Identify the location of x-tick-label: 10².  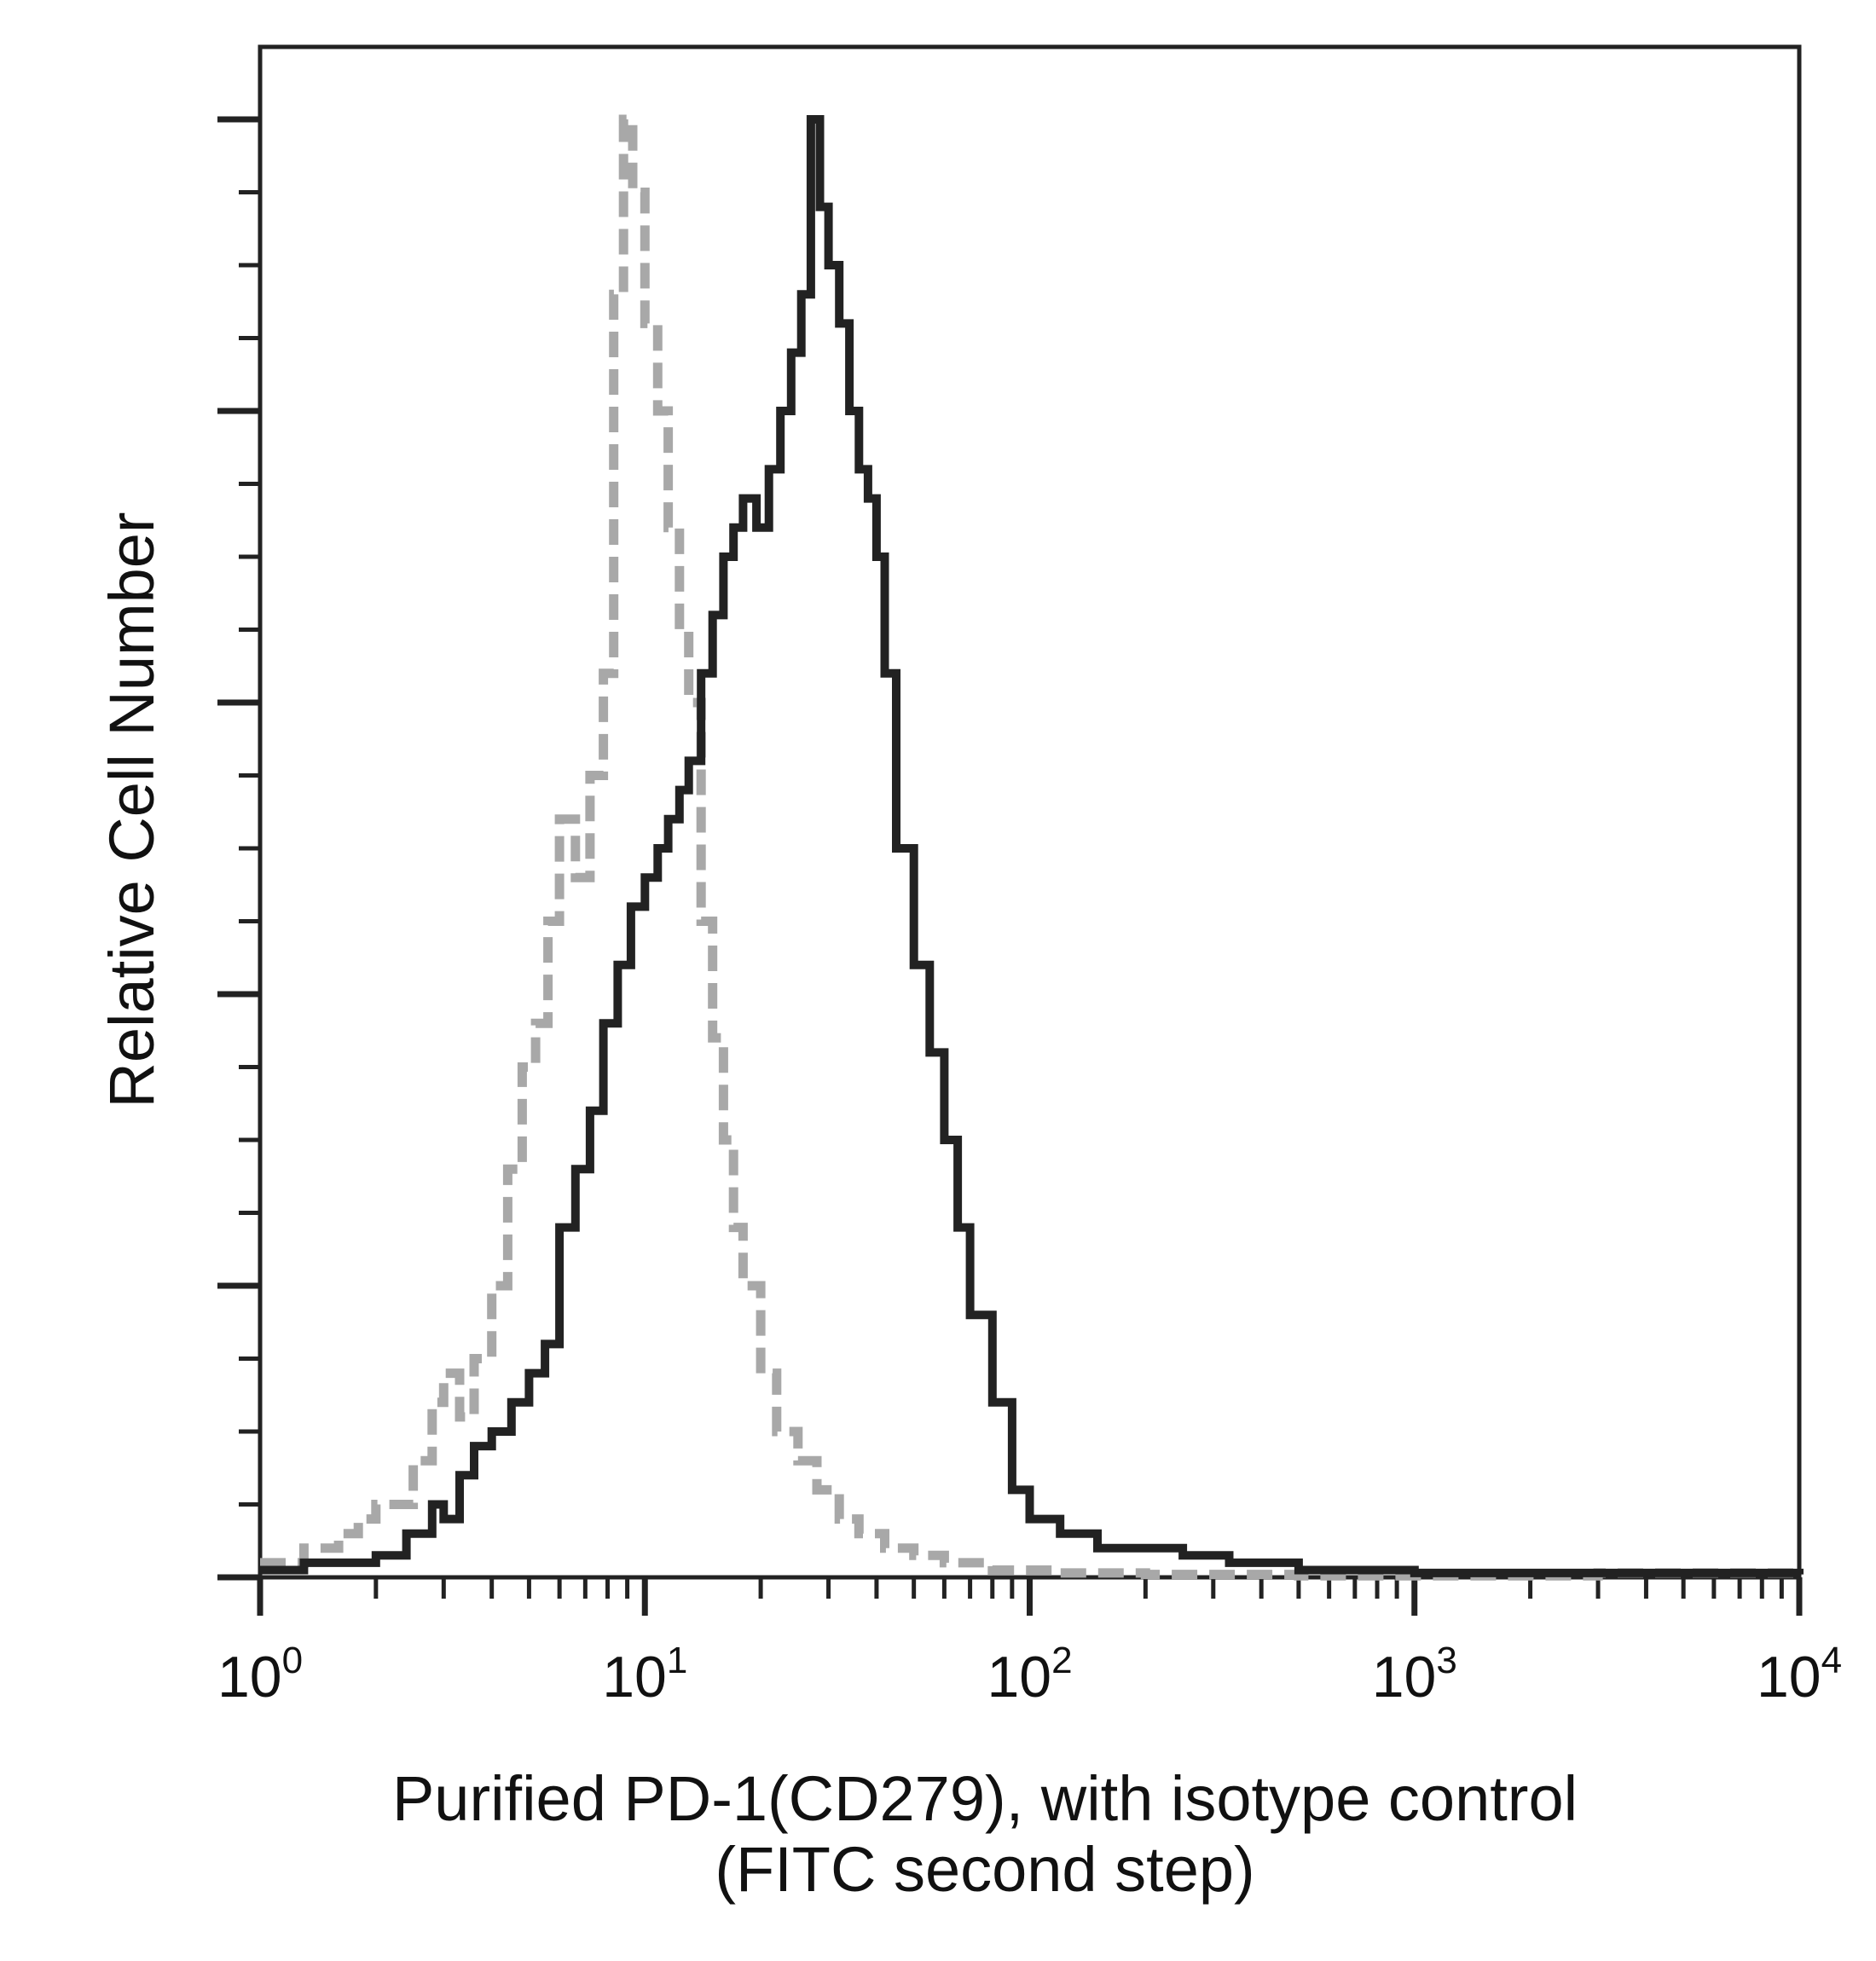
(1029, 1674).